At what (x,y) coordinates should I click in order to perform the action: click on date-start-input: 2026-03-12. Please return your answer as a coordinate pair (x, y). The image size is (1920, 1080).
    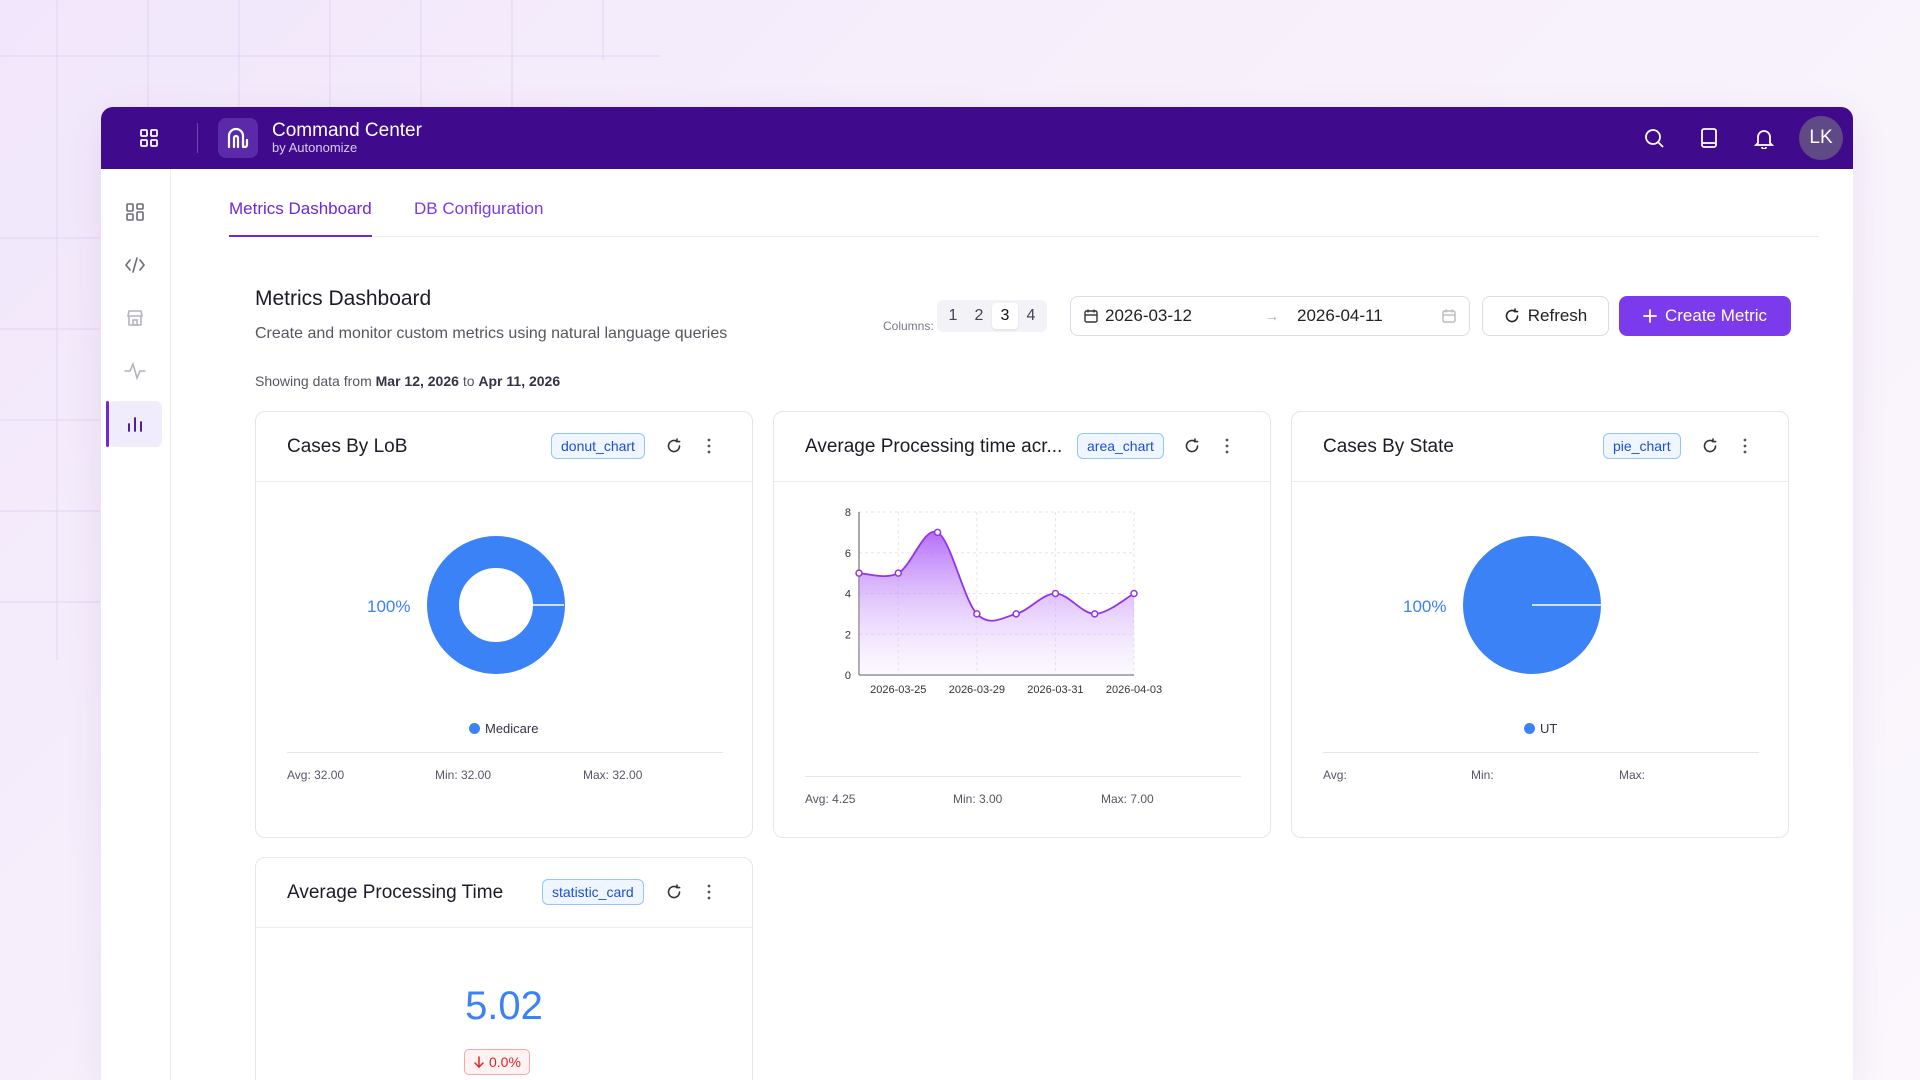
    Looking at the image, I should click on (1148, 315).